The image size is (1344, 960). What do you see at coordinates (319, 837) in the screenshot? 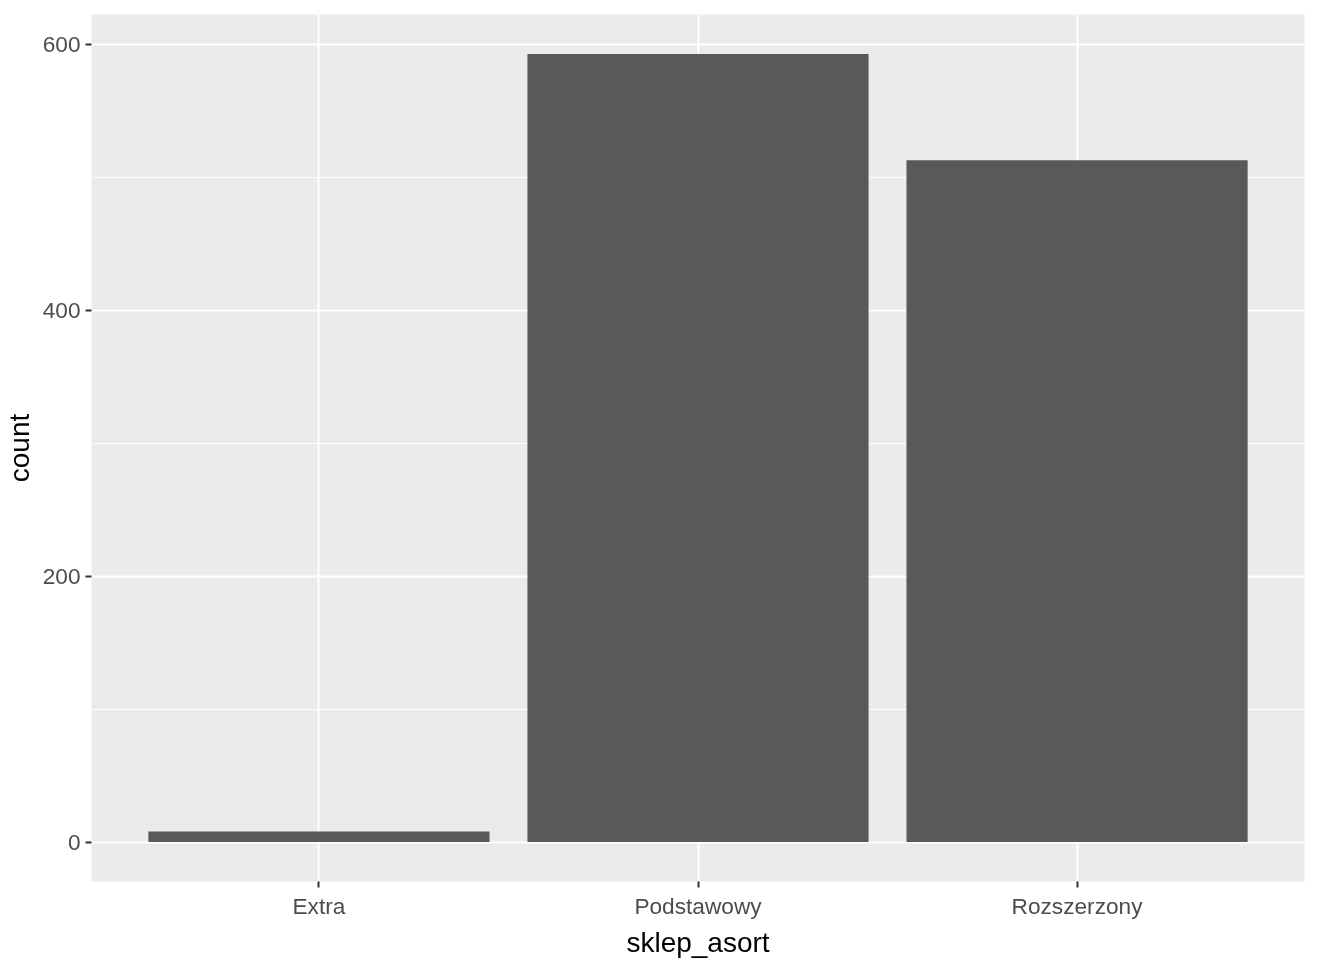
I see `bar` at bounding box center [319, 837].